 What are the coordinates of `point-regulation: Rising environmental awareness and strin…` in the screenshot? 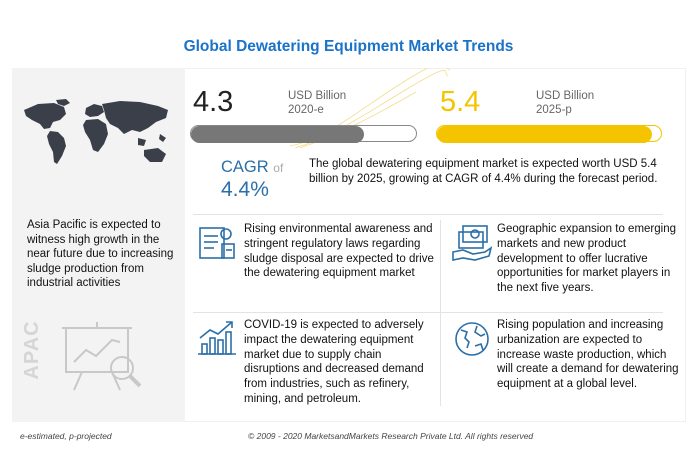 It's located at (339, 251).